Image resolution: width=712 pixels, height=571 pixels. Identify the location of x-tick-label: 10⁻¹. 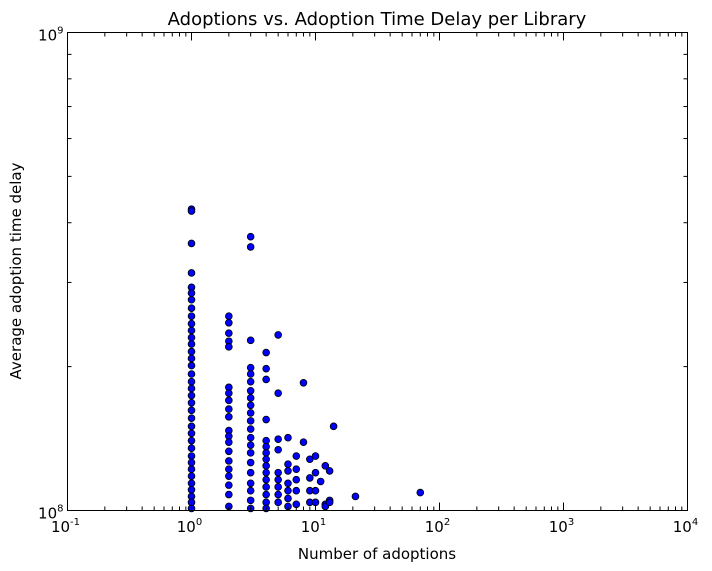
(65, 526).